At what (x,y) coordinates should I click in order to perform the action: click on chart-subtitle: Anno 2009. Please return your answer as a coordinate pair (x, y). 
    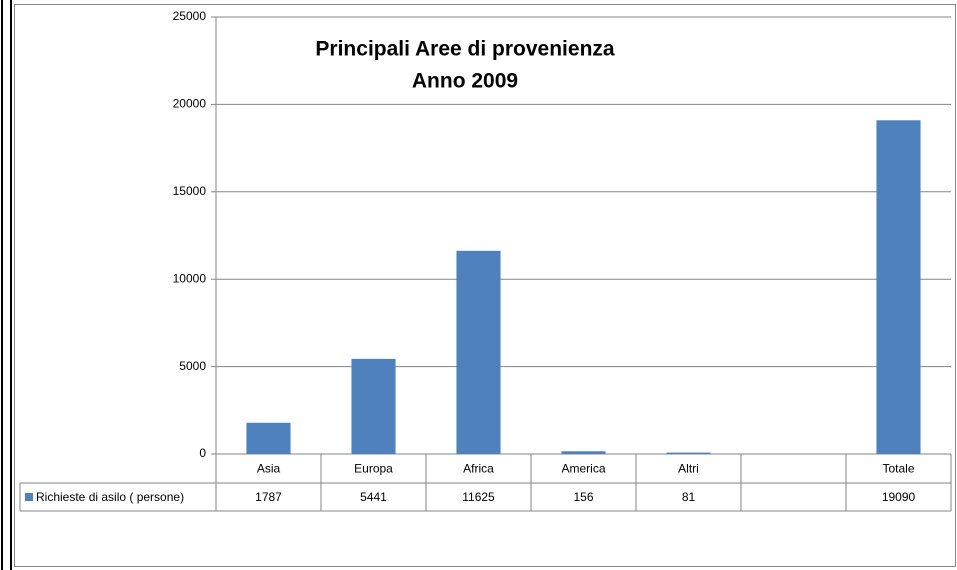
    Looking at the image, I should click on (465, 81).